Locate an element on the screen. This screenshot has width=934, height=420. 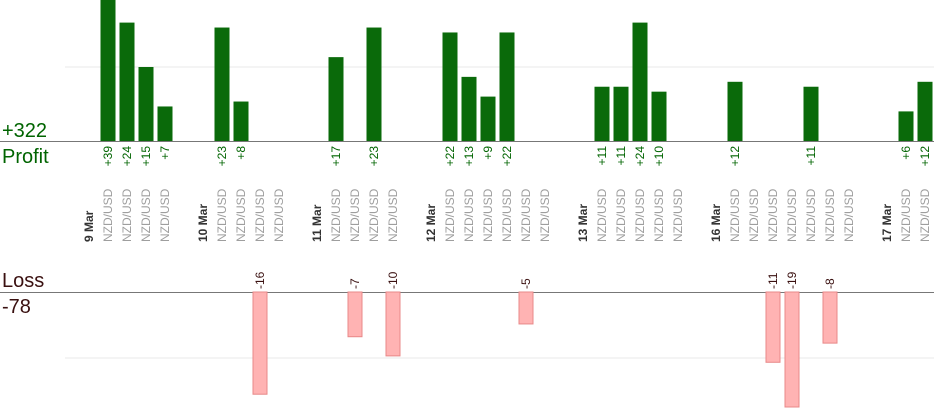
loss-value-label: -19 is located at coordinates (792, 280).